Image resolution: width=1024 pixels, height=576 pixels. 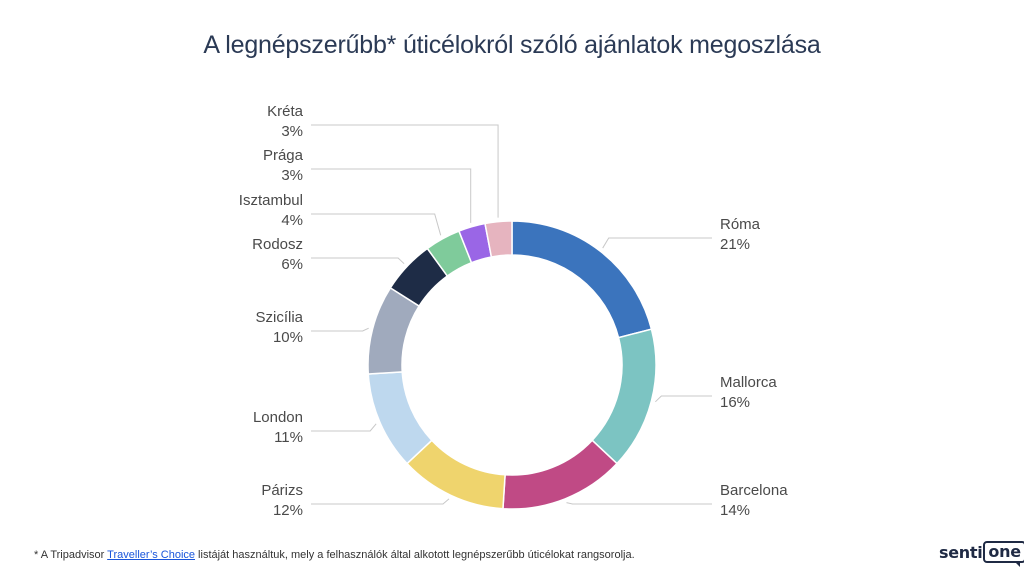 I want to click on label-isztambul: Isztambul, so click(x=271, y=200).